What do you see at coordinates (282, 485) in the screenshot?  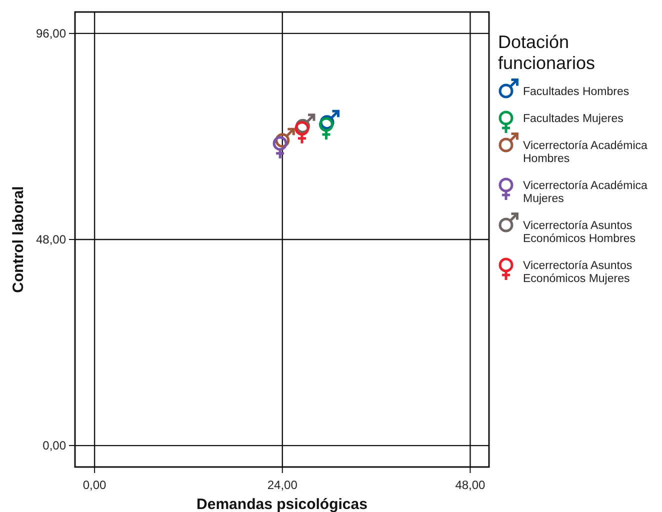 I see `x-tick-label: 24,00` at bounding box center [282, 485].